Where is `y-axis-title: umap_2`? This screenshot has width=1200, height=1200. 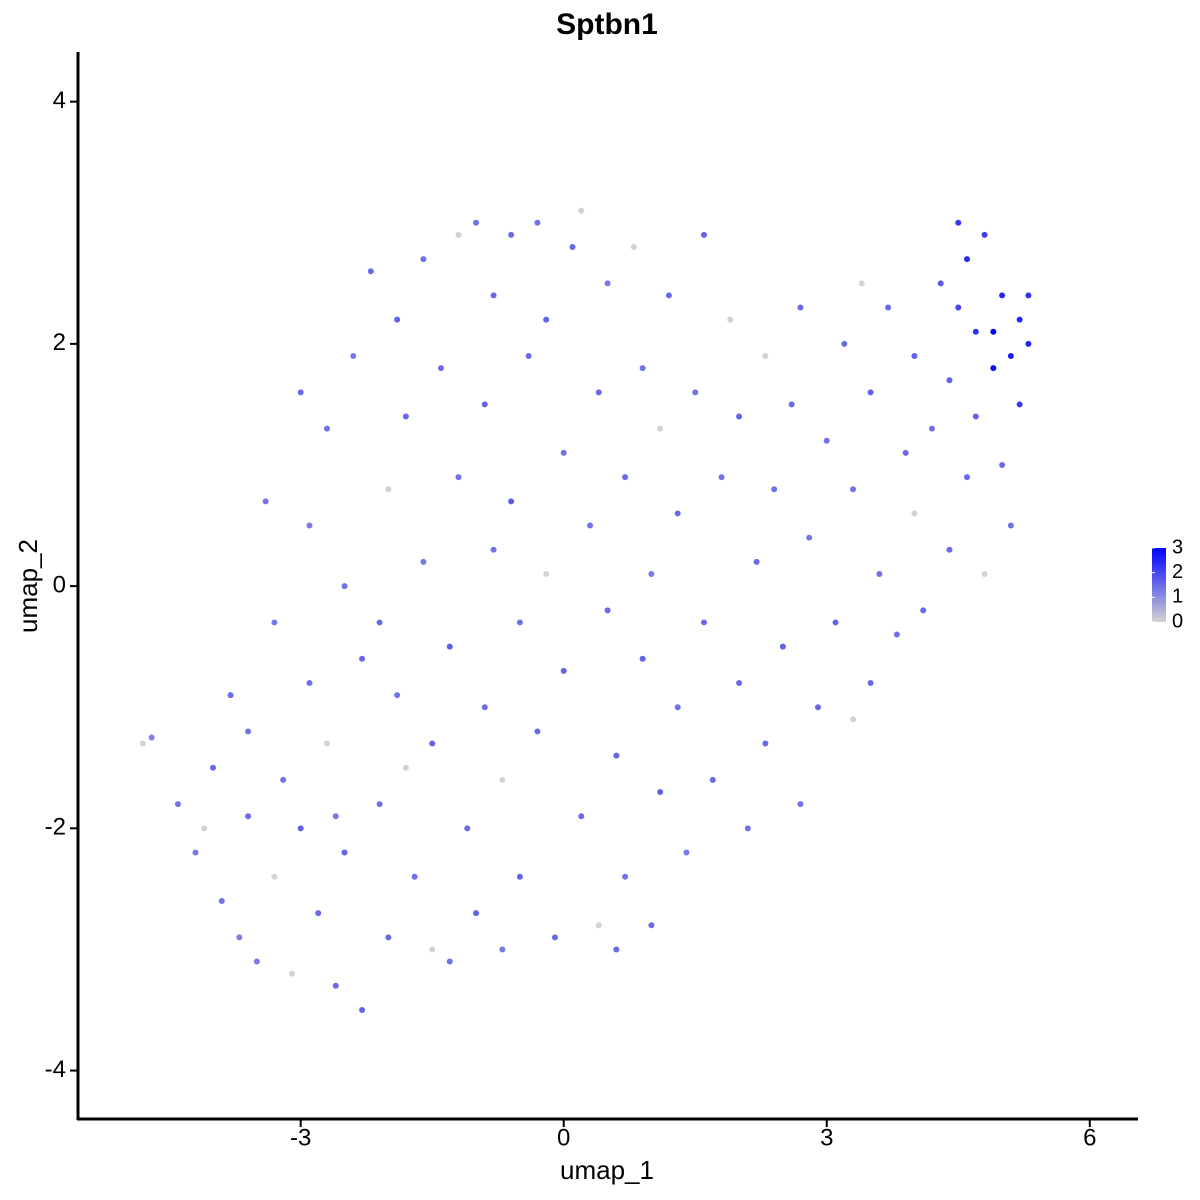 y-axis-title: umap_2 is located at coordinates (28, 586).